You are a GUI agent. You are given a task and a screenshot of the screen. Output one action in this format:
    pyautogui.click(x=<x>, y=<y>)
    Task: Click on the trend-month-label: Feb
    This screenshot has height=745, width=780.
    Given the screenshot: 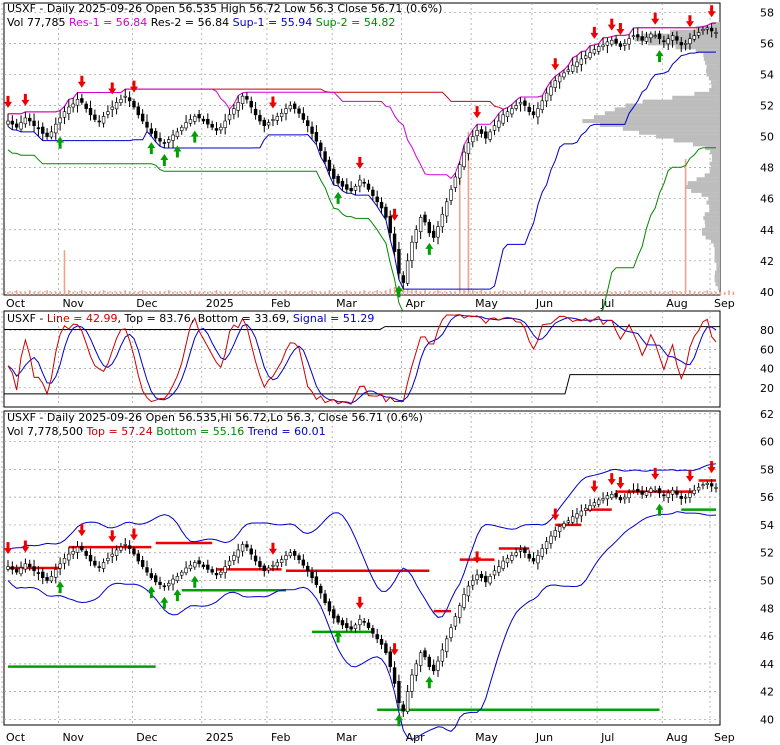 What is the action you would take?
    pyautogui.click(x=280, y=737)
    